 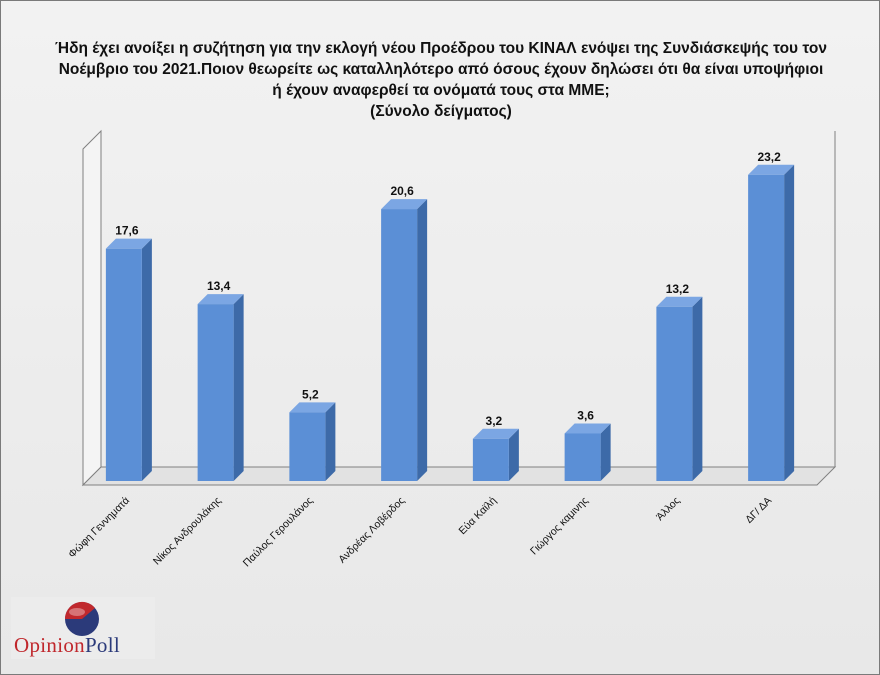 What do you see at coordinates (127, 231) in the screenshot?
I see `data-label: 17,6` at bounding box center [127, 231].